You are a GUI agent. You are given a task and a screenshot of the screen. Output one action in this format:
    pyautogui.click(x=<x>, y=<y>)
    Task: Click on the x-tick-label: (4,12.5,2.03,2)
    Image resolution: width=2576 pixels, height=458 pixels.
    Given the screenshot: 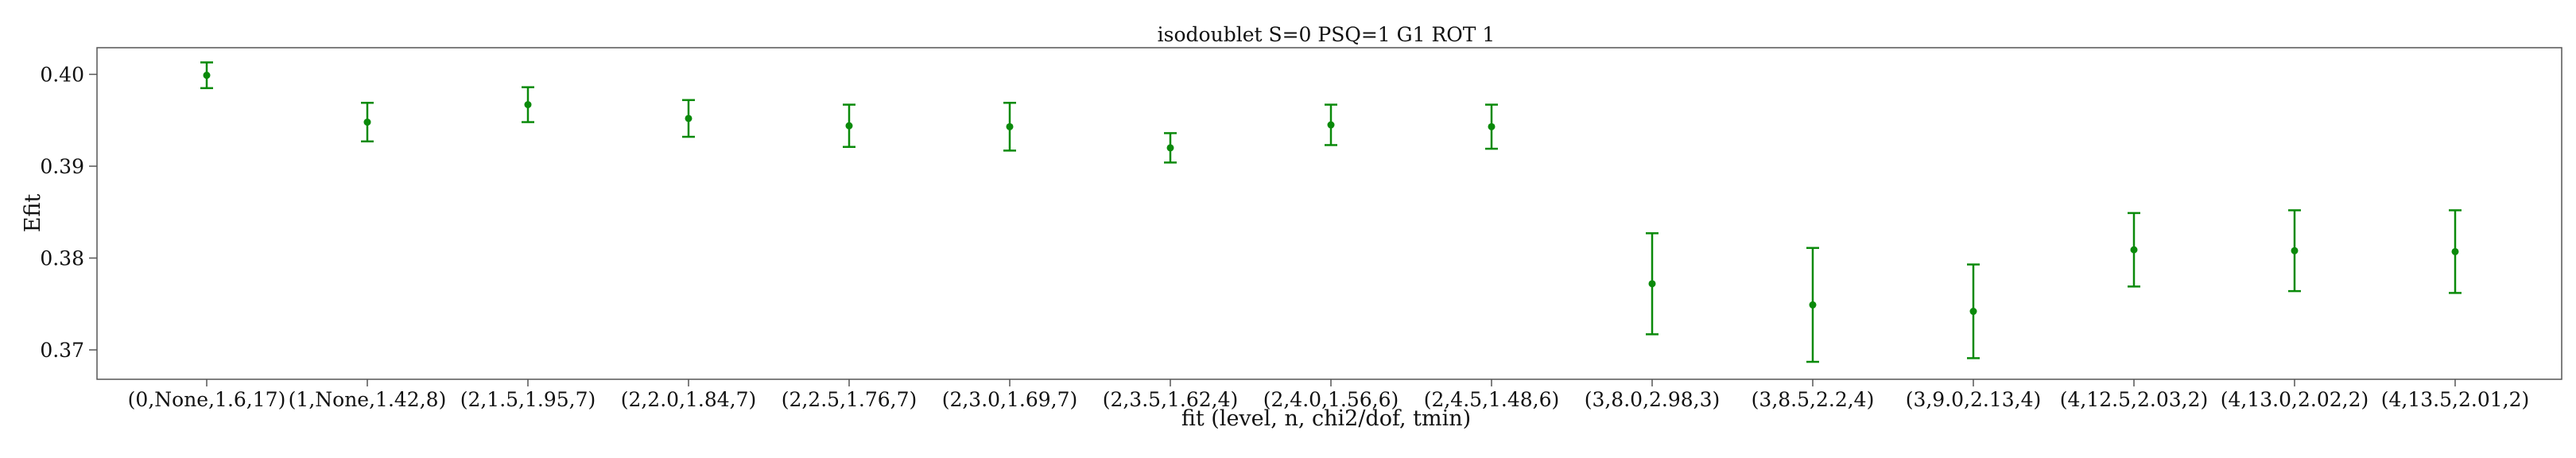 What is the action you would take?
    pyautogui.click(x=2134, y=399)
    